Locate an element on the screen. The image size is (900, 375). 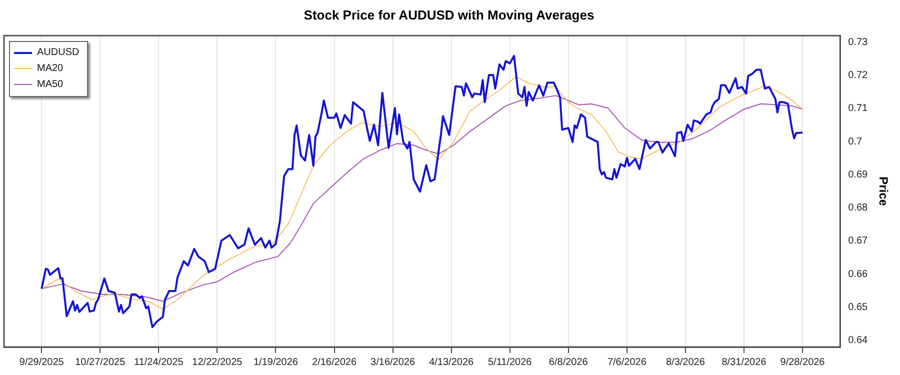
y-tick-label: 0.72 is located at coordinates (858, 76).